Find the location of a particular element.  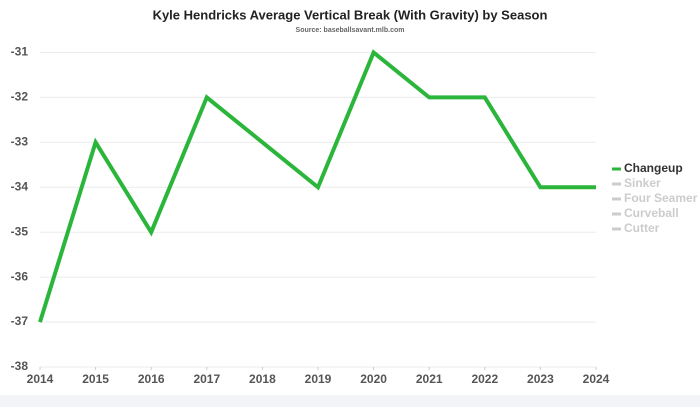

y-tick-label: -34 is located at coordinates (20, 186).